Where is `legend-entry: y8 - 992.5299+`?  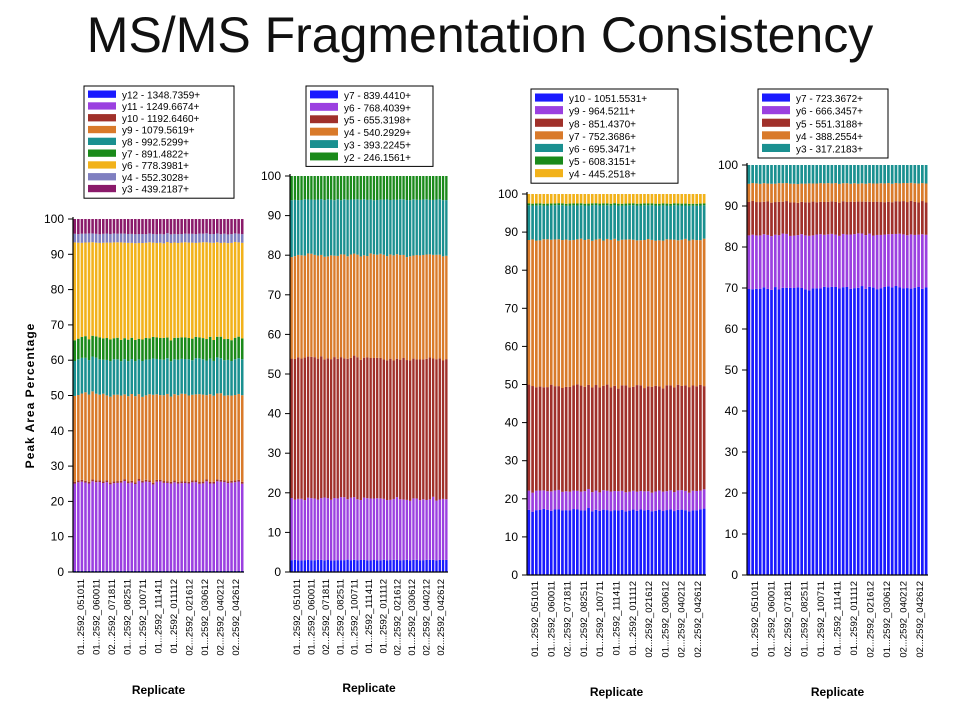 legend-entry: y8 - 992.5299+ is located at coordinates (155, 143).